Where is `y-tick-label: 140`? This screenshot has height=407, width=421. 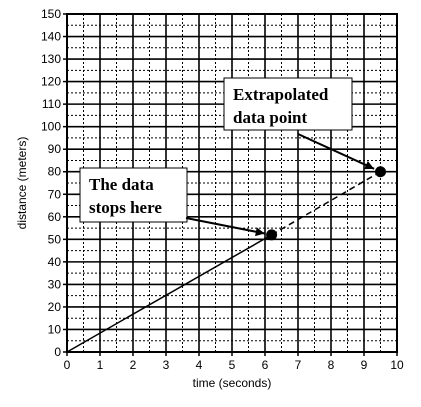 y-tick-label: 140 is located at coordinates (51, 37).